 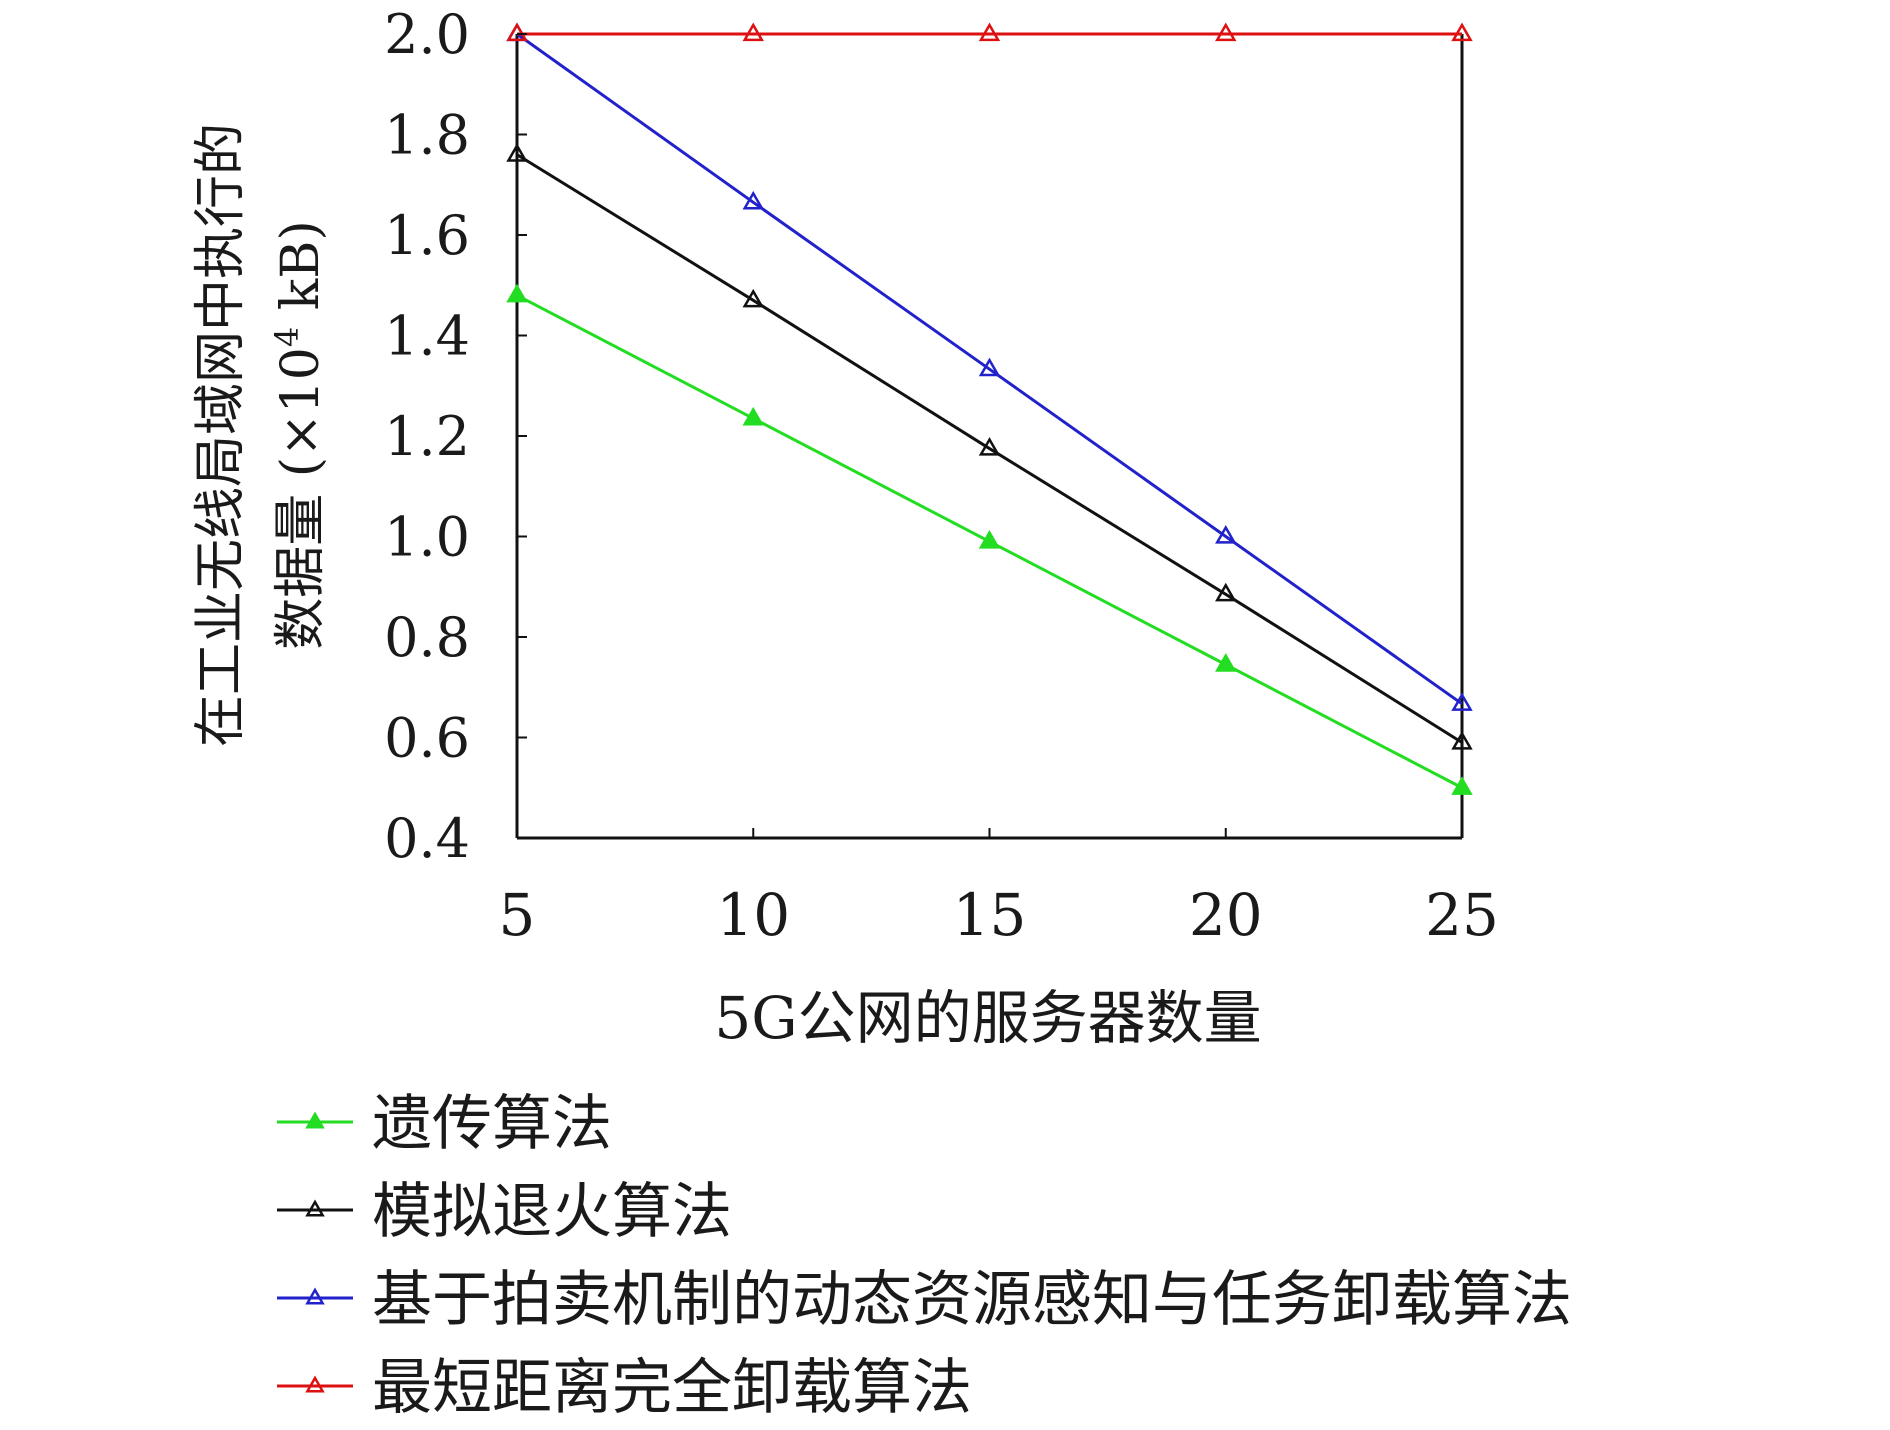 I want to click on y-tick-label: 1.4, so click(x=427, y=336).